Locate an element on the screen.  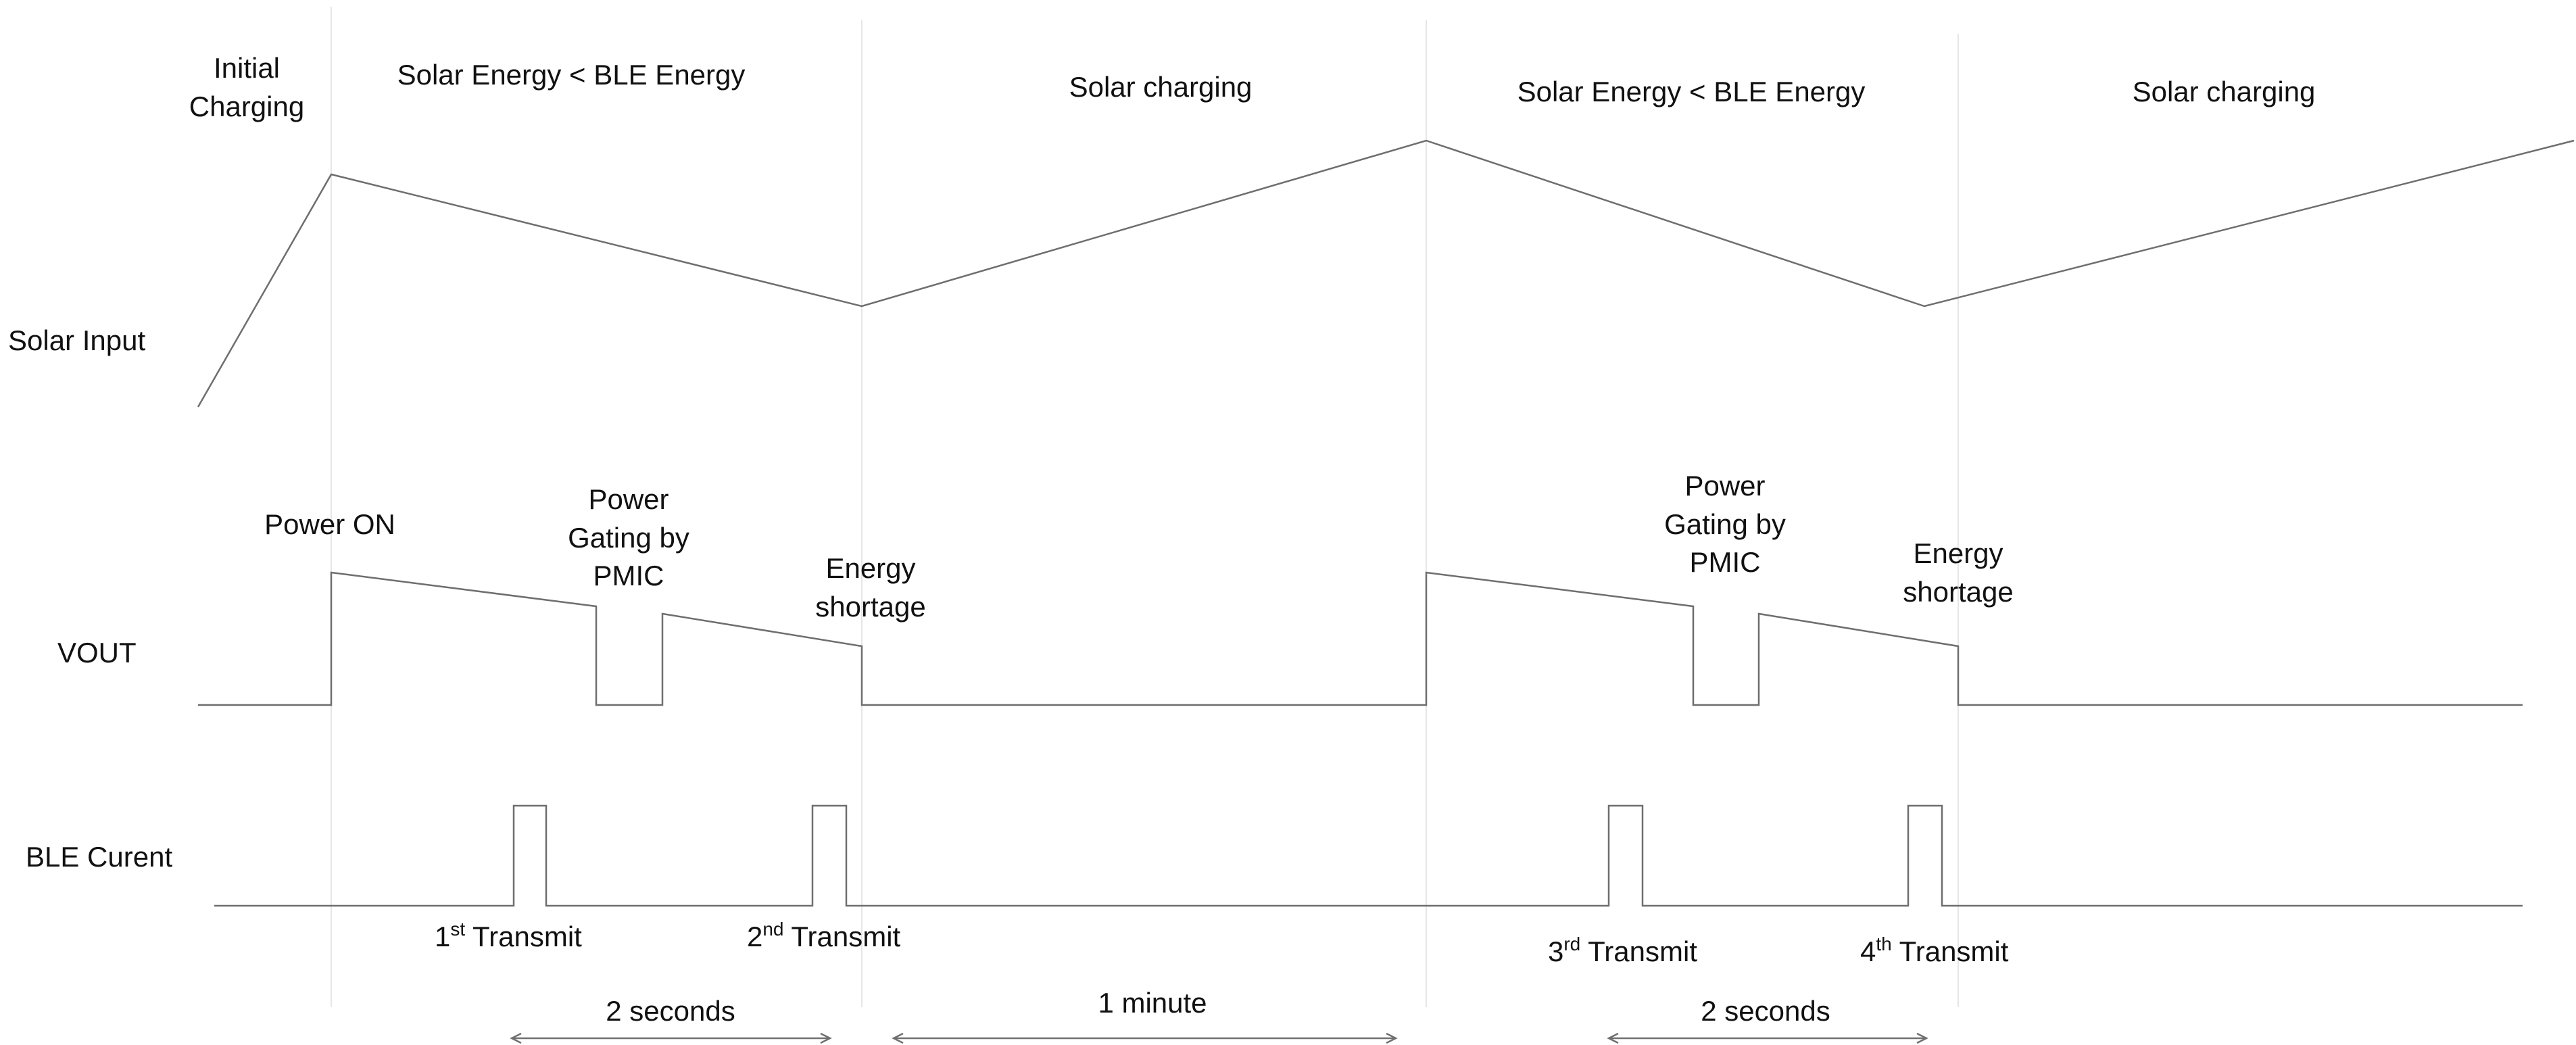
event-shortage-1-line2: shortage is located at coordinates (870, 607).